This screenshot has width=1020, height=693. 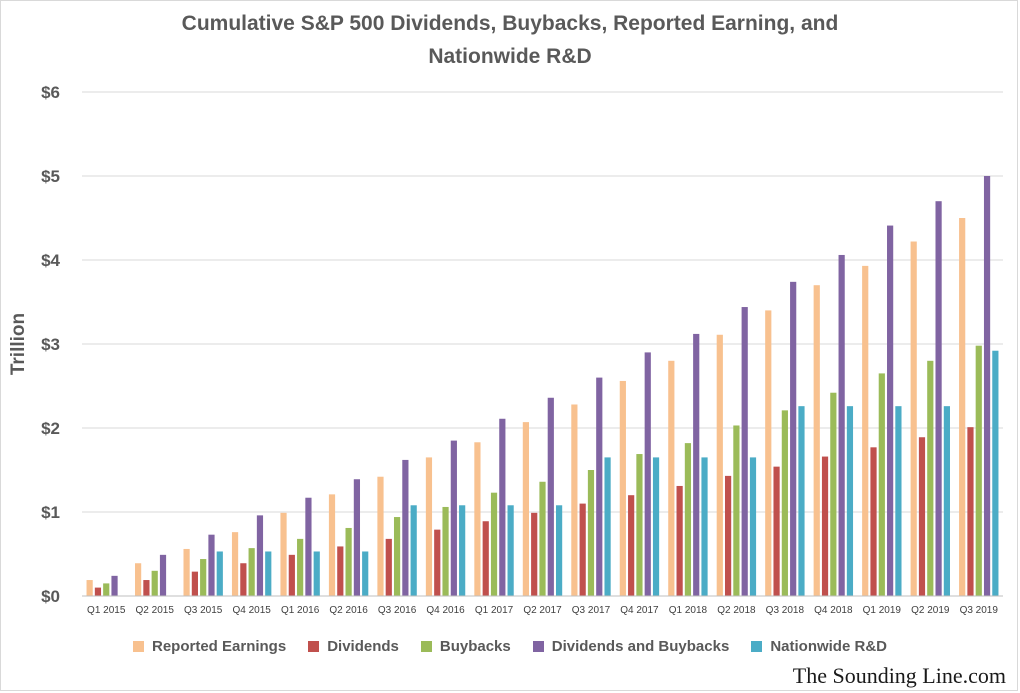 I want to click on legend-item: Dividends, so click(x=353, y=646).